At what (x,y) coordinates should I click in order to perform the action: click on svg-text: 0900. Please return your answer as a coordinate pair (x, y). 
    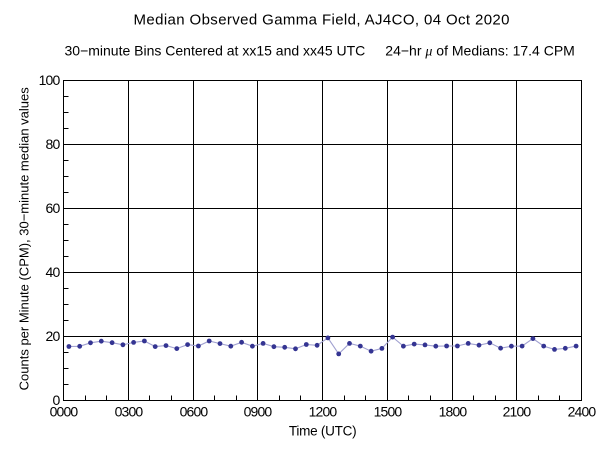
    Looking at the image, I should click on (258, 412).